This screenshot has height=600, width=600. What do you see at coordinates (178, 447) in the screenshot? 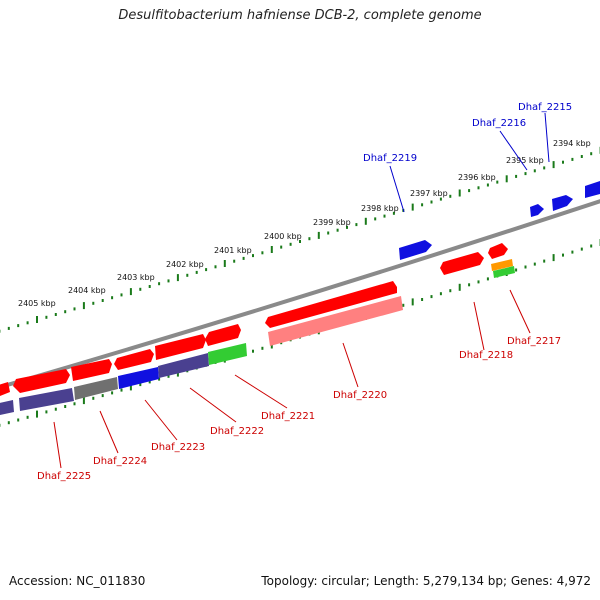
I see `gene-label: Dhaf_2223` at bounding box center [178, 447].